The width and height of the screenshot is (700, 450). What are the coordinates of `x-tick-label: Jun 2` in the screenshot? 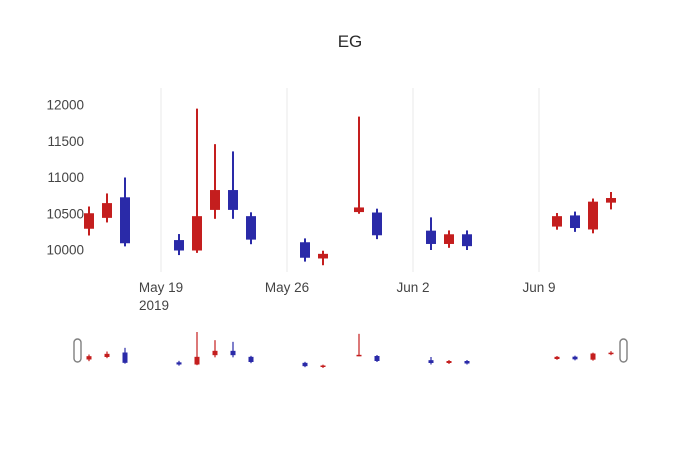 It's located at (412, 287).